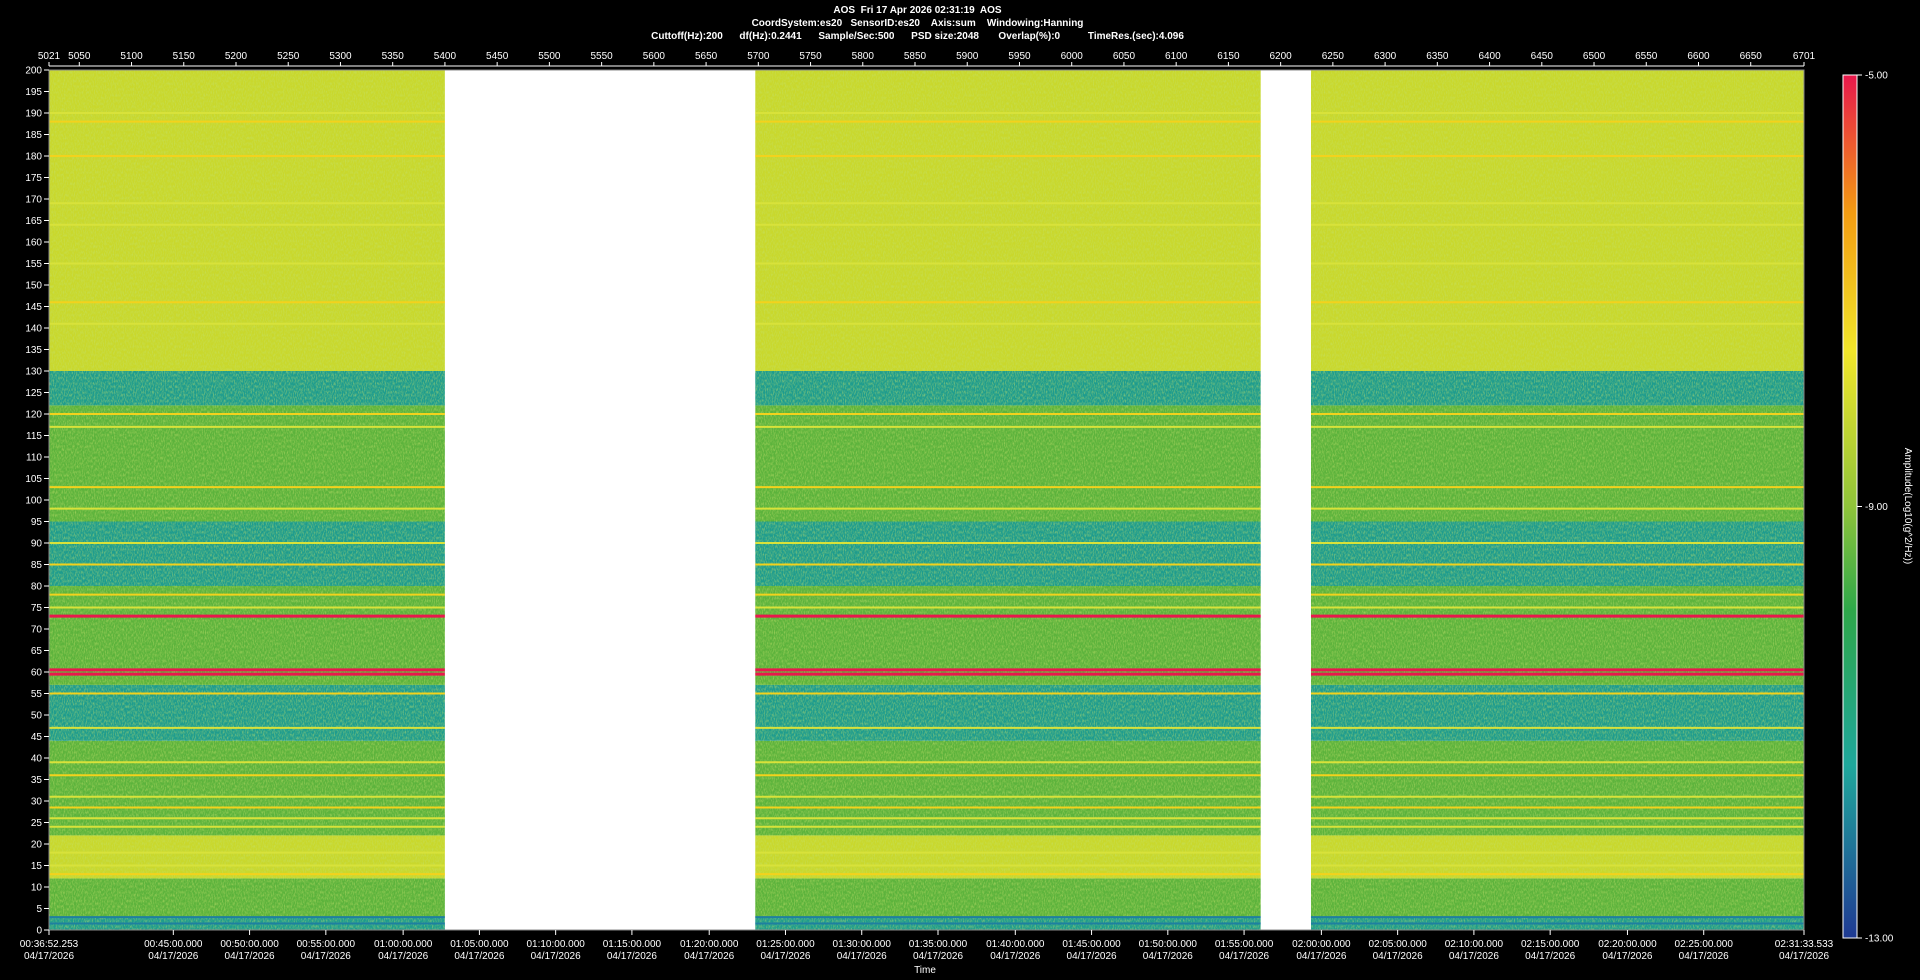  Describe the element at coordinates (37, 866) in the screenshot. I see `y-tick-label: 15` at that location.